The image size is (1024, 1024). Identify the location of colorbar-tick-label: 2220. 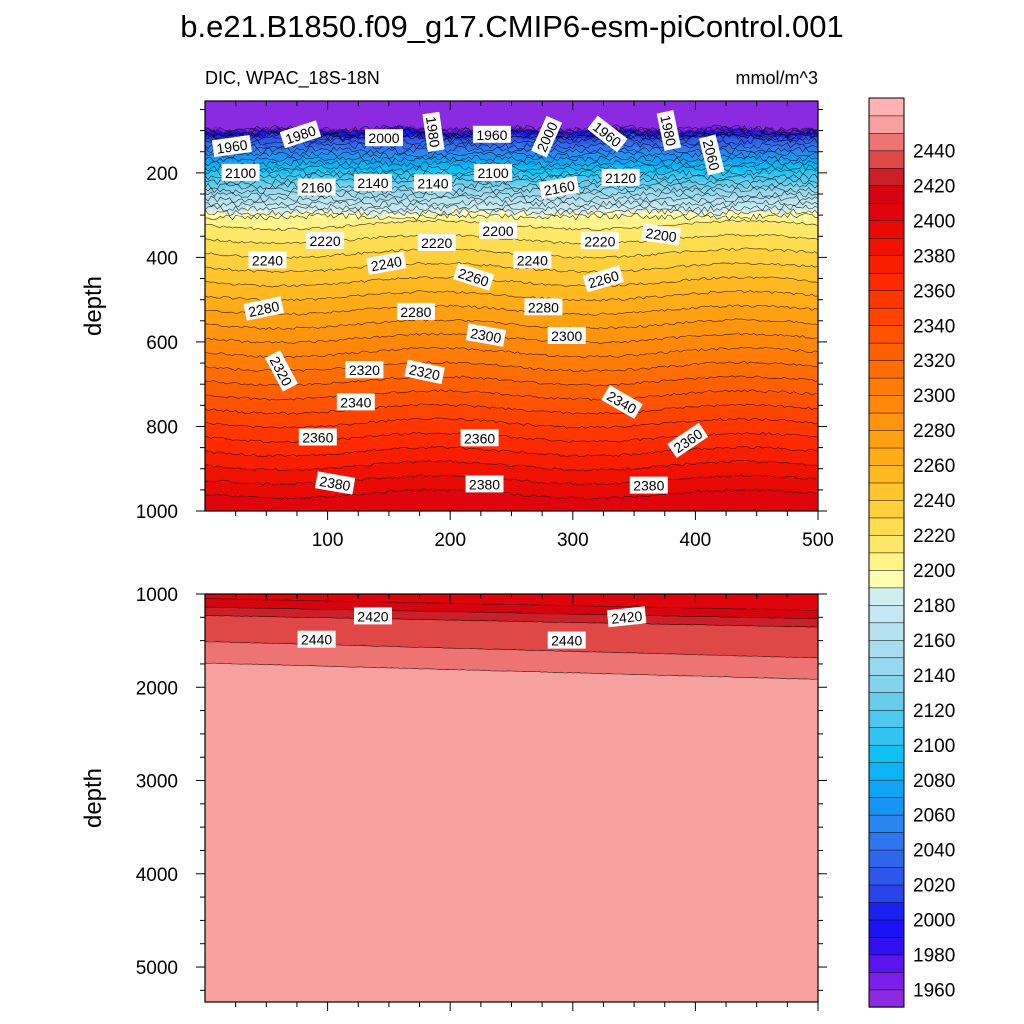
(934, 536).